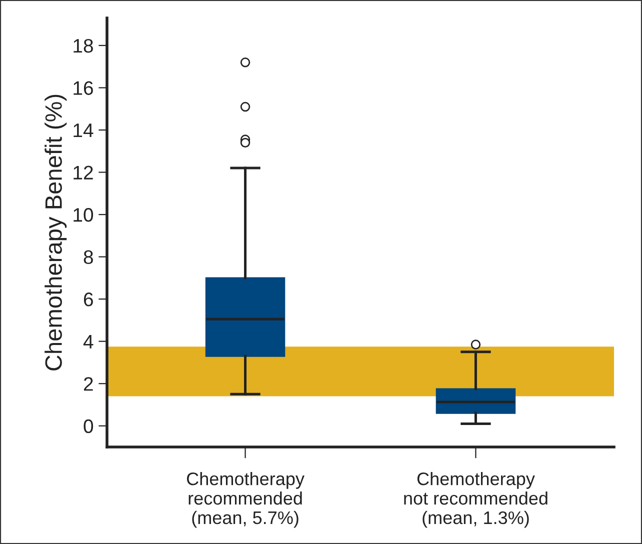 Image resolution: width=642 pixels, height=544 pixels. What do you see at coordinates (55, 232) in the screenshot?
I see `y-axis-title: Chemotherapy Benefit (%)` at bounding box center [55, 232].